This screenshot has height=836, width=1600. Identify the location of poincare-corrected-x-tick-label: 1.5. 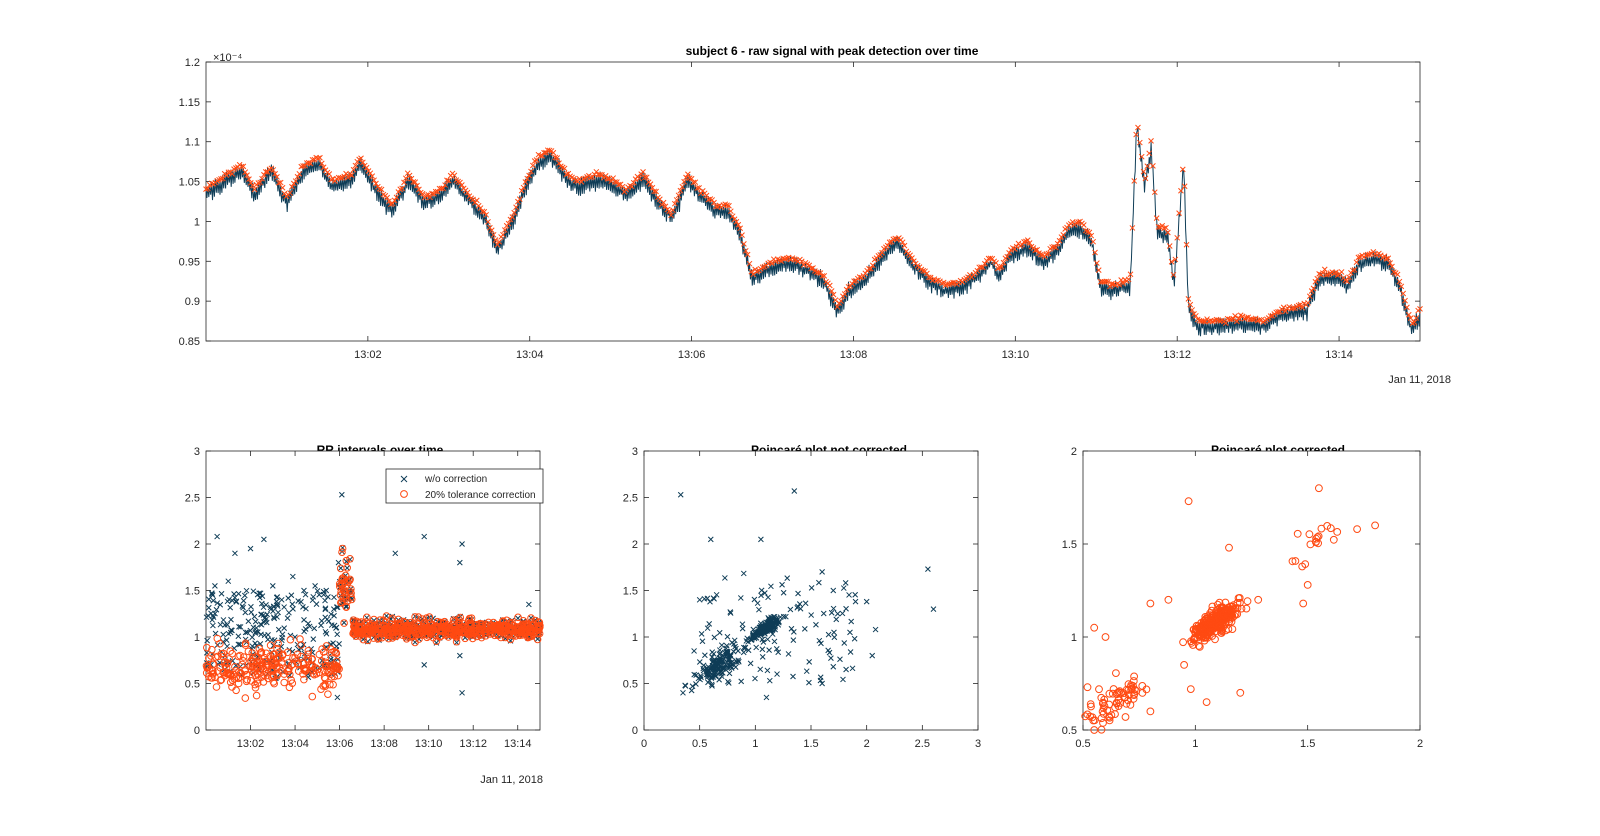
(1307, 744).